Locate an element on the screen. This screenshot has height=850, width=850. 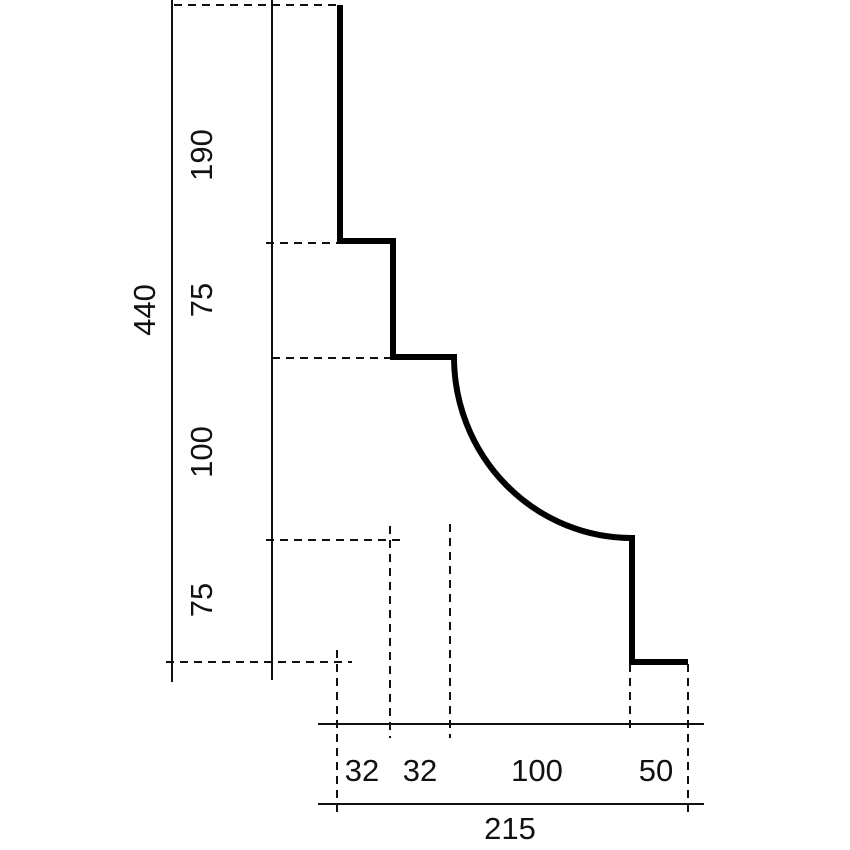
height-segment-label: 190 is located at coordinates (201, 155).